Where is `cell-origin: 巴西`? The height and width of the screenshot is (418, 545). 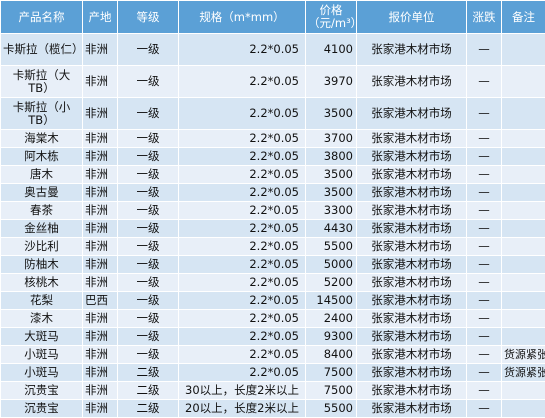 cell-origin: 巴西 is located at coordinates (100, 301).